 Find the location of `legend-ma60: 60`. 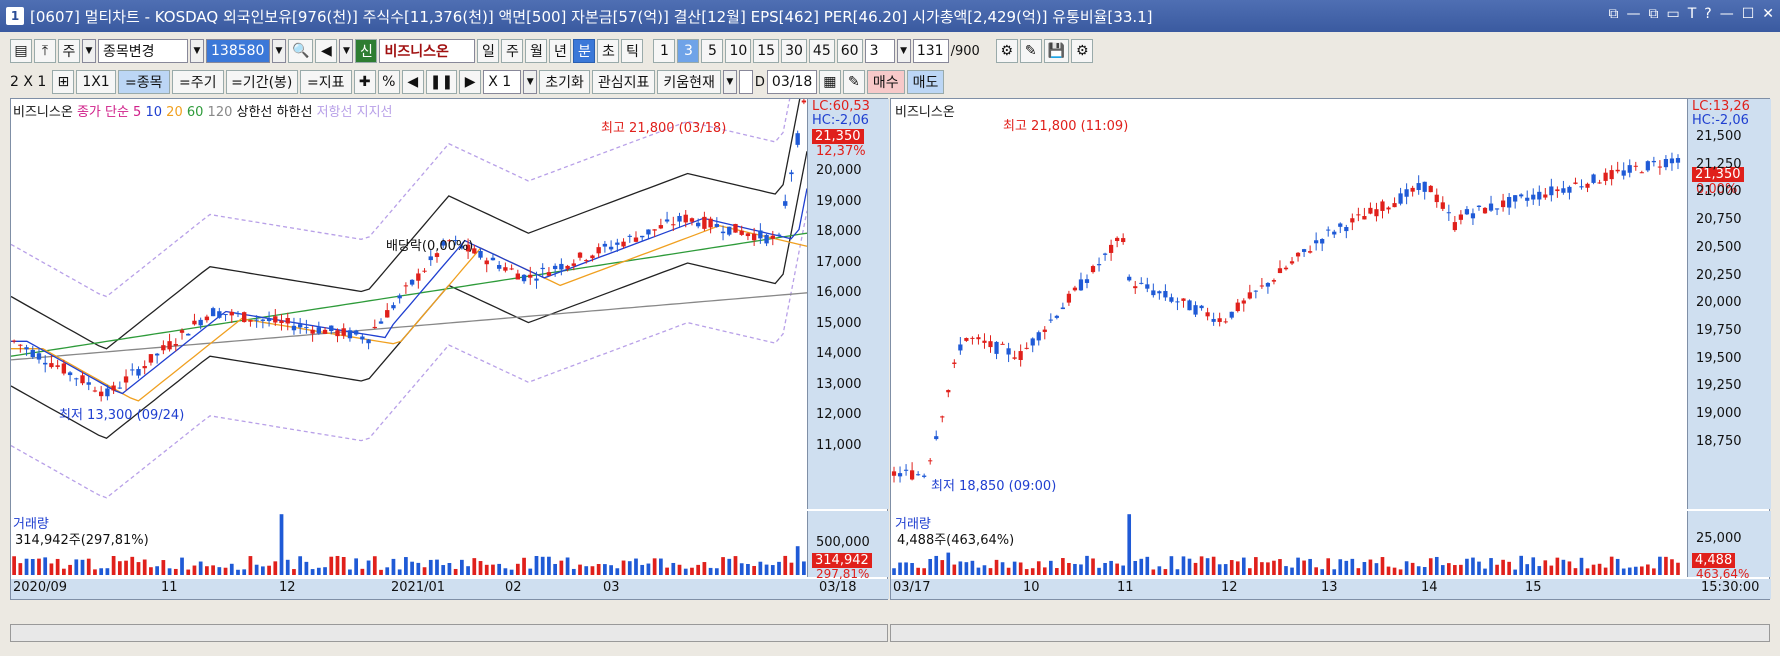

legend-ma60: 60 is located at coordinates (195, 112).